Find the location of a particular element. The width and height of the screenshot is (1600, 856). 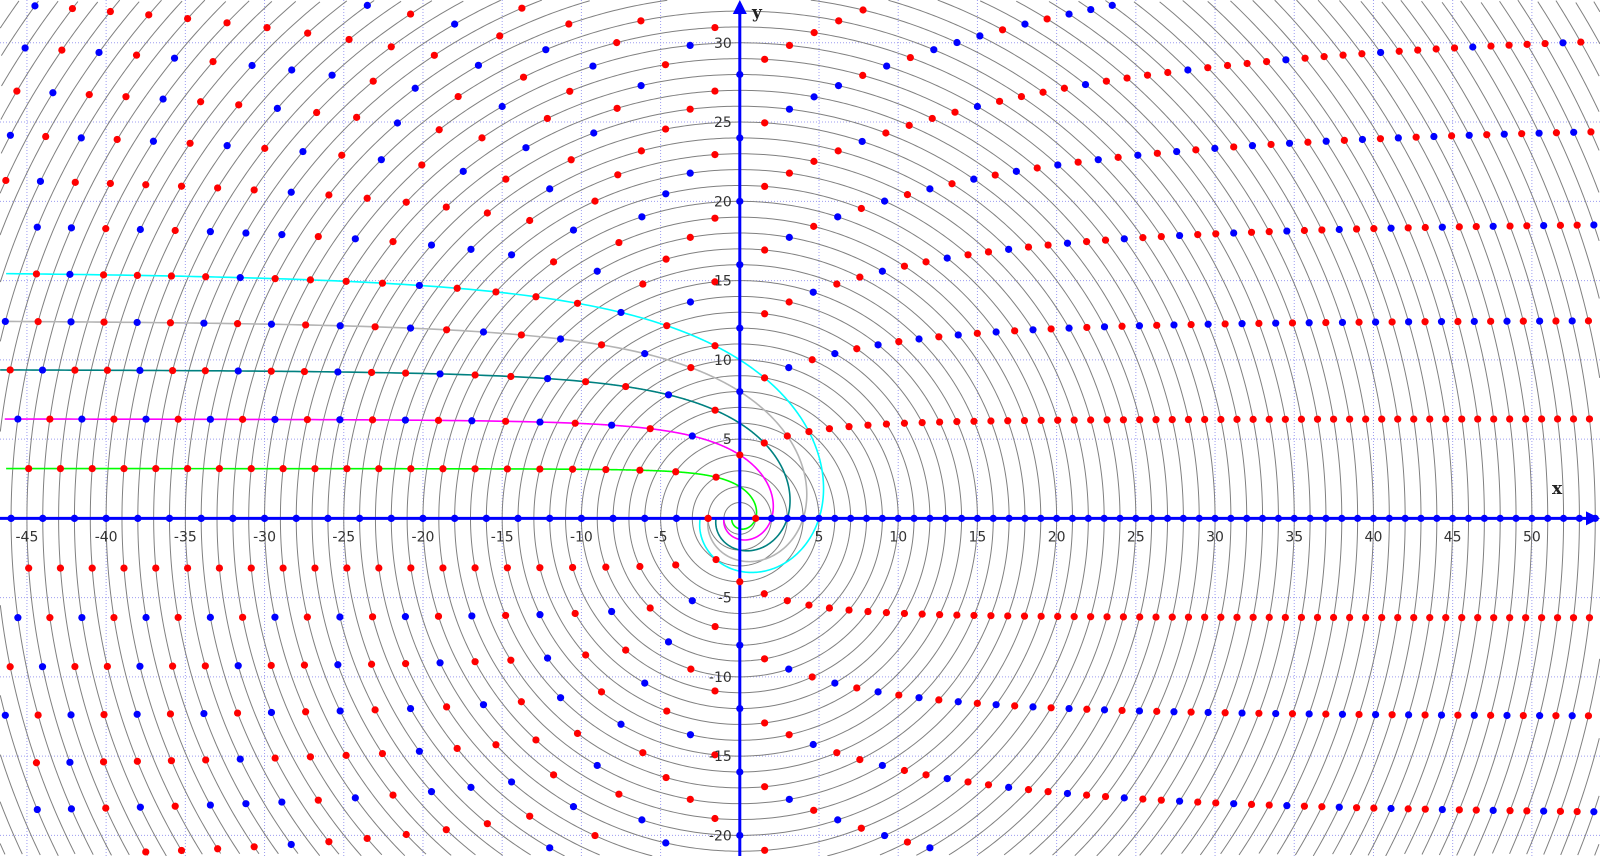

x-tick-label: -15 is located at coordinates (502, 537).